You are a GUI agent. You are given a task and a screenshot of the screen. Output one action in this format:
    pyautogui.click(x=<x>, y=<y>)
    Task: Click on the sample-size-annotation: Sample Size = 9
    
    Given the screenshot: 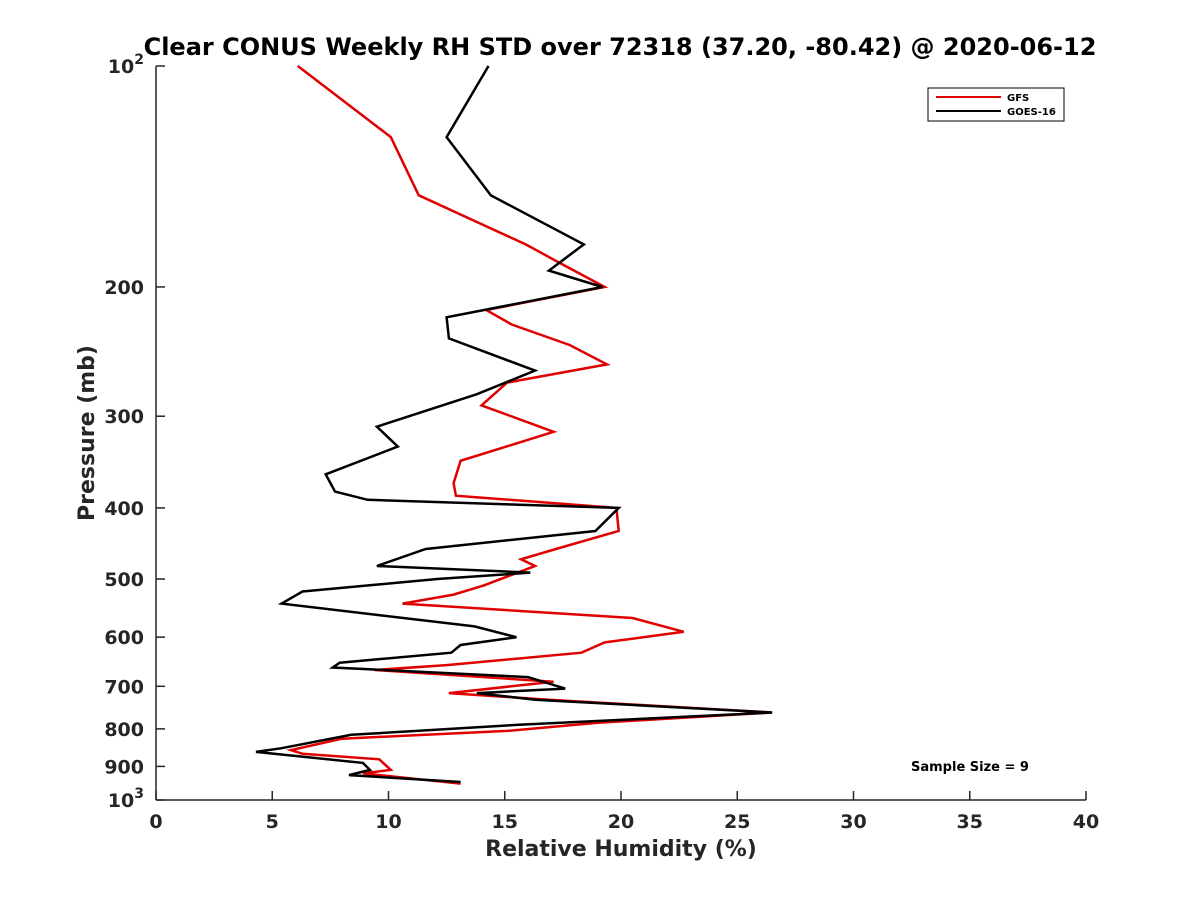 What is the action you would take?
    pyautogui.click(x=970, y=767)
    